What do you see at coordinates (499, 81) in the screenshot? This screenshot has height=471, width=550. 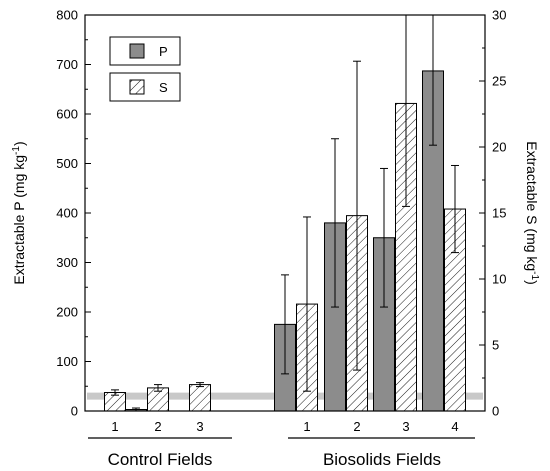 I see `y2-tick-label: 25` at bounding box center [499, 81].